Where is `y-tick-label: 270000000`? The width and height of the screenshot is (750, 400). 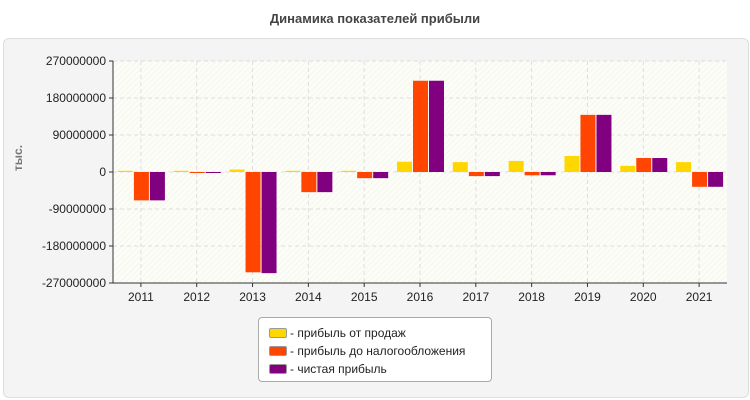 y-tick-label: 270000000 is located at coordinates (76, 61).